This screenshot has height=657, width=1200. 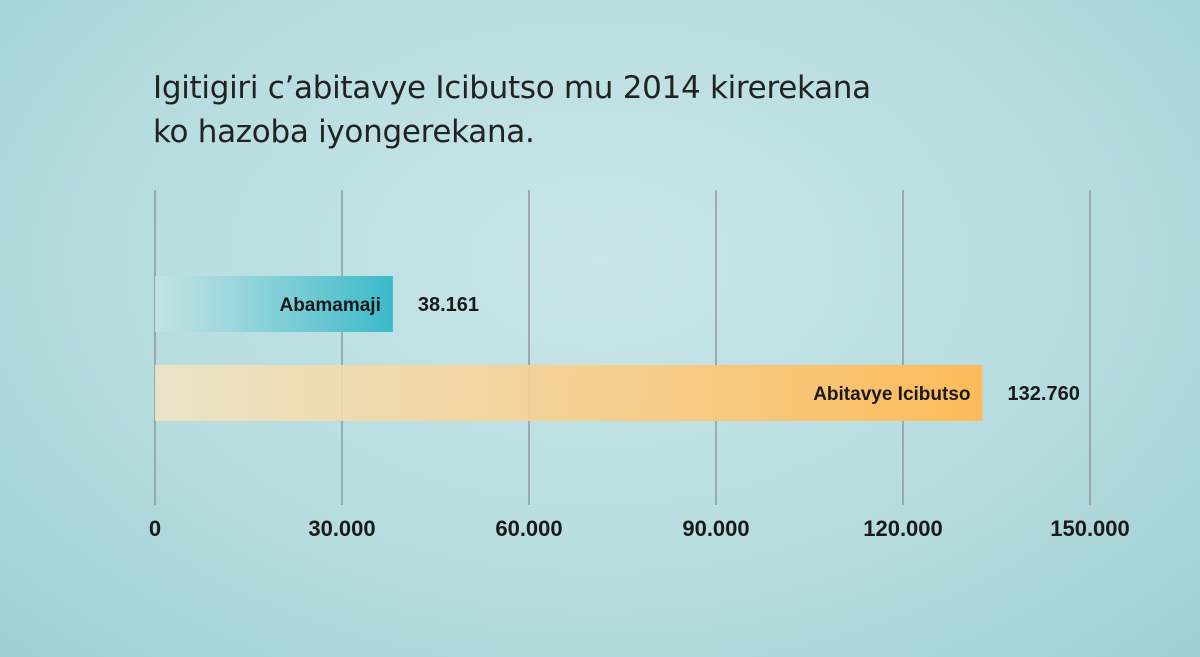 I want to click on x-tick-label: 120.000, so click(x=903, y=528).